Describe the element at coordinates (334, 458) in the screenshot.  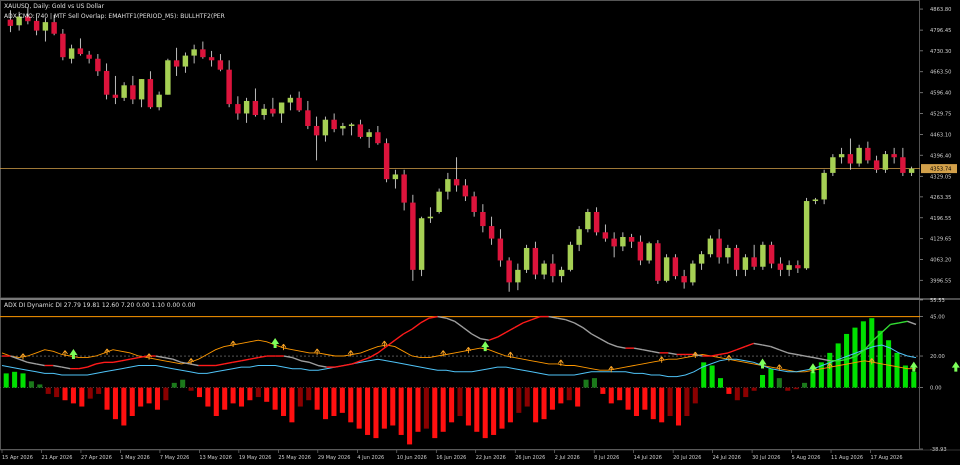
I see `time-axis-label: 29 May 2026` at that location.